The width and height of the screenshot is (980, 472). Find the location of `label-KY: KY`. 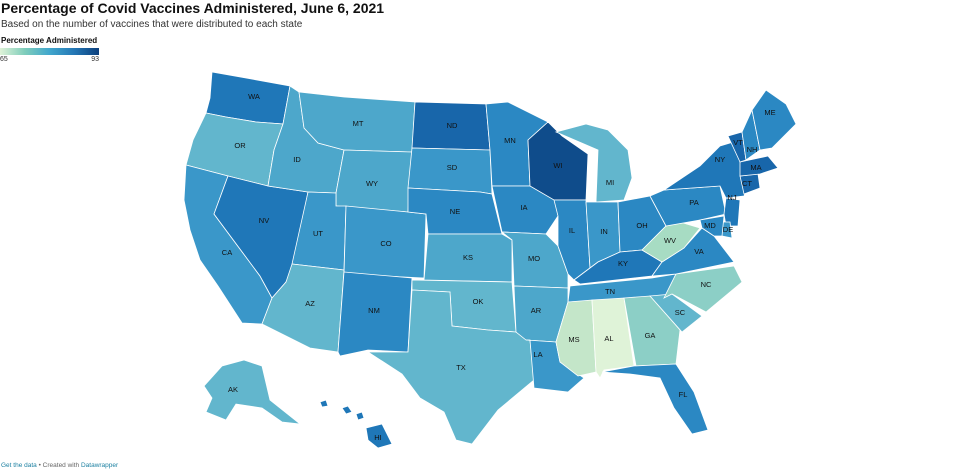

label-KY: KY is located at coordinates (623, 263).